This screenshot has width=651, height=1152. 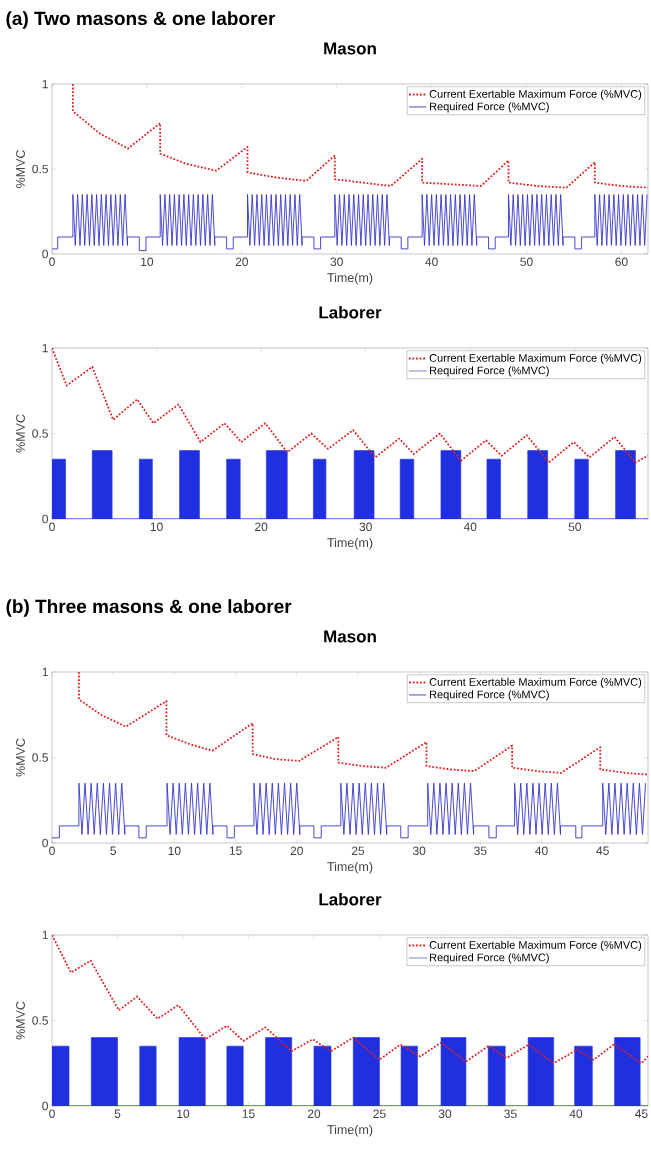 What do you see at coordinates (149, 608) in the screenshot?
I see `text: (b) Three masons & one laborer` at bounding box center [149, 608].